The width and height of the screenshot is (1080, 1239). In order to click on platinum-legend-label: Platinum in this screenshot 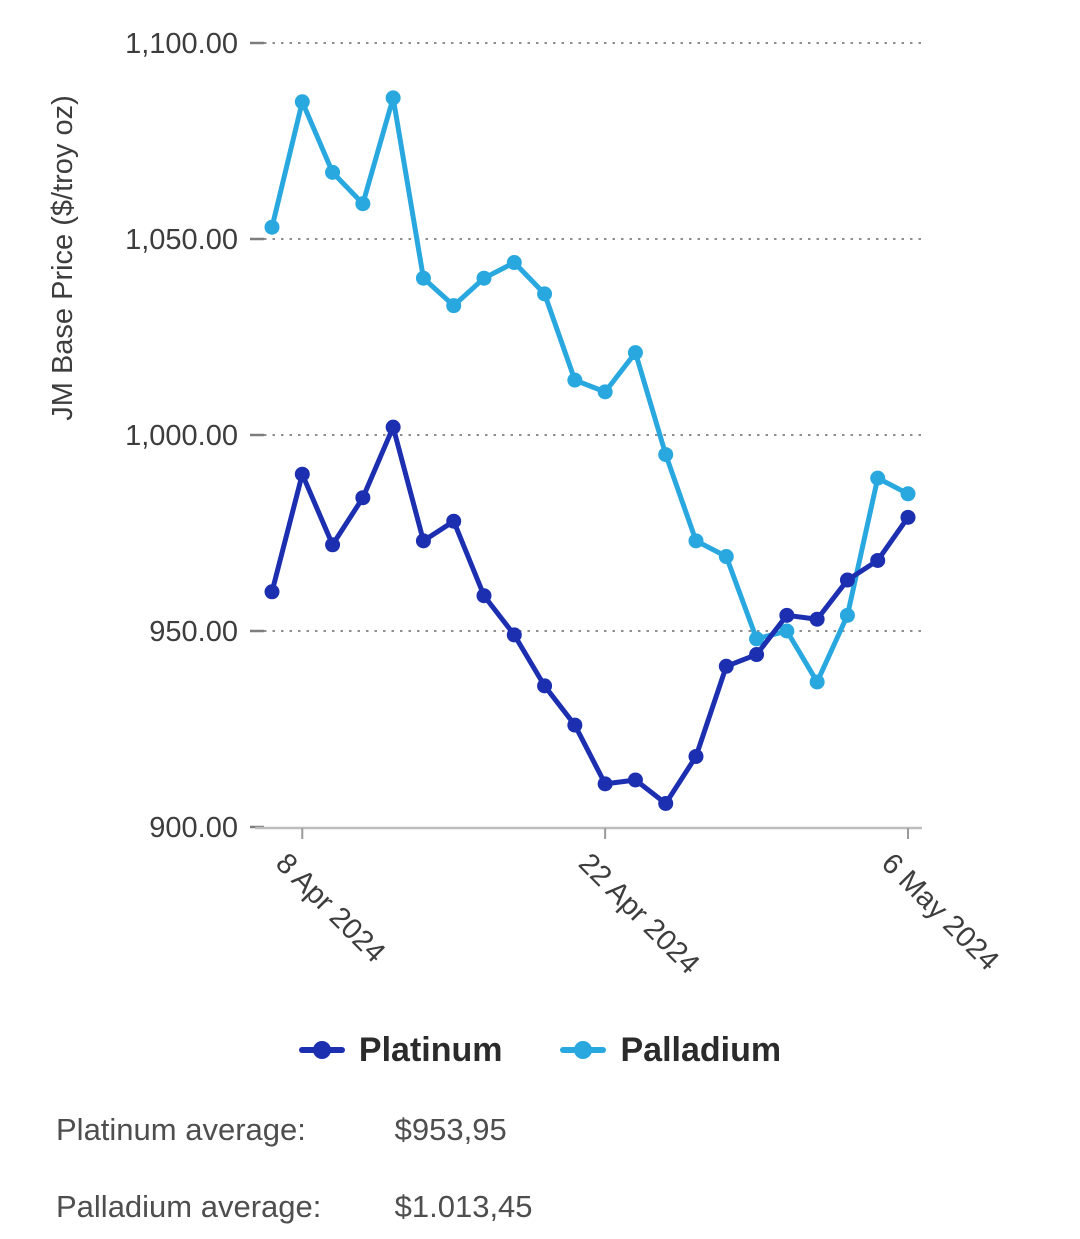, I will do `click(430, 1050)`.